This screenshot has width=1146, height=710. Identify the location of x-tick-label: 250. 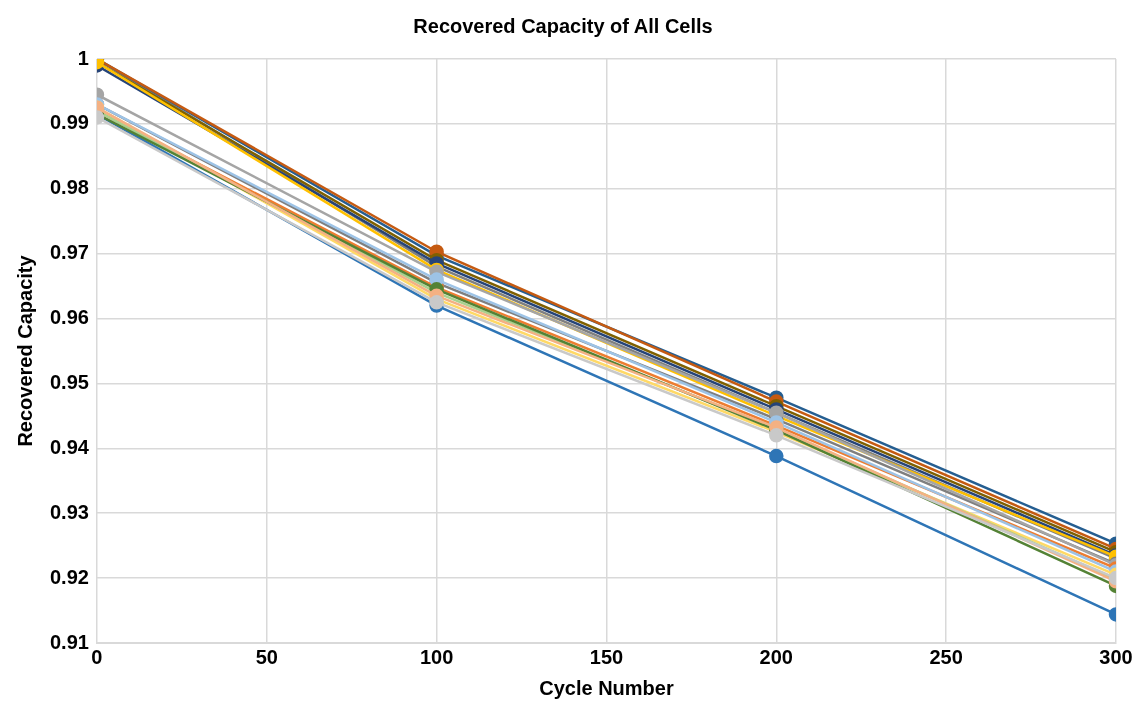
(946, 656).